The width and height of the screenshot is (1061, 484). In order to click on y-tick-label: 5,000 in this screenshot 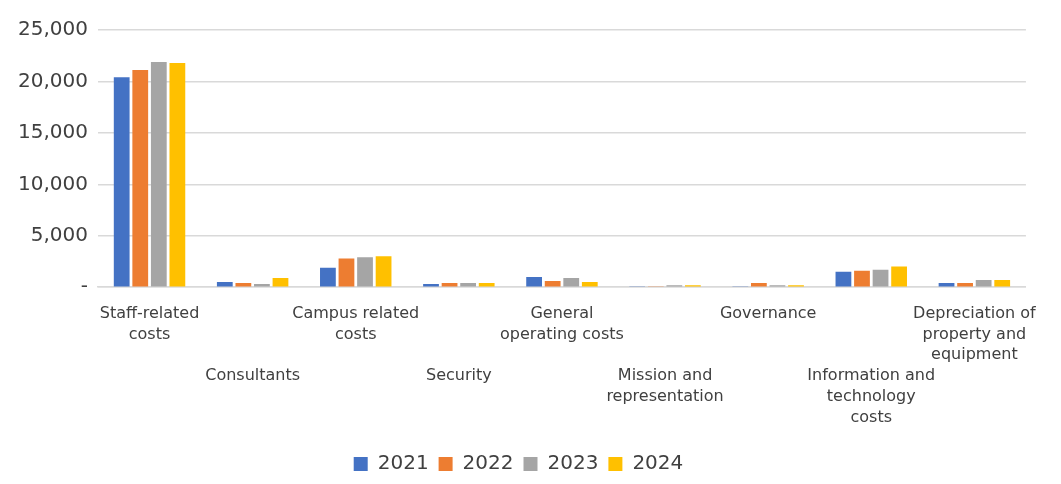, I will do `click(59, 233)`.